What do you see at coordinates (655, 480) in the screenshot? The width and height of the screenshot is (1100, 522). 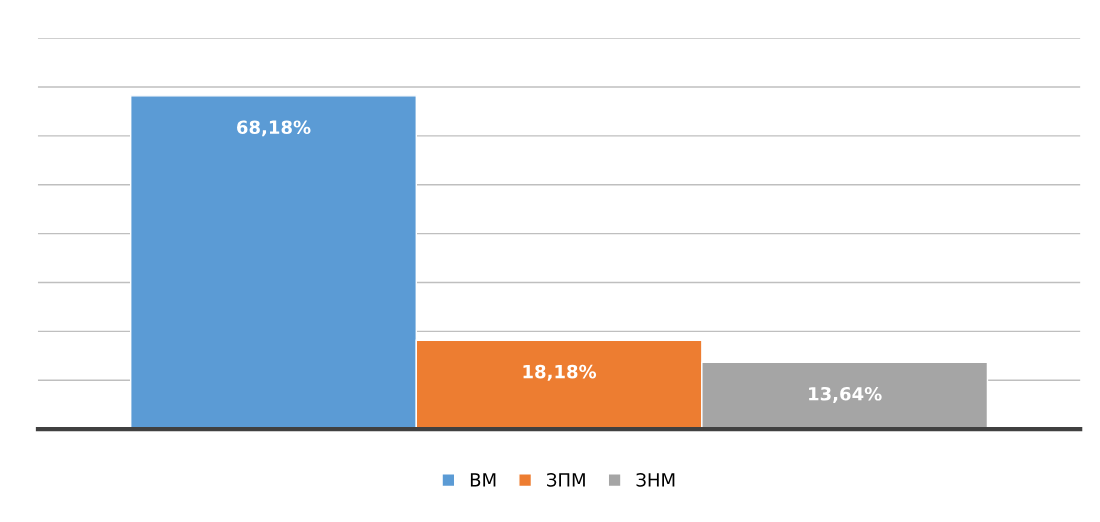 I see `legend-label: ЗНМ` at bounding box center [655, 480].